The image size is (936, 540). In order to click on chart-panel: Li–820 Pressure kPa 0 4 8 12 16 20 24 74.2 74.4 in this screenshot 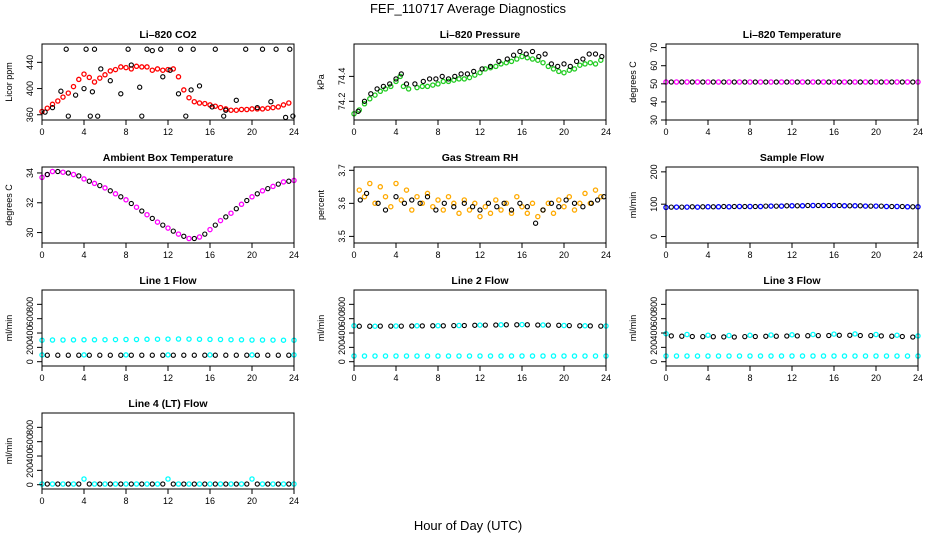, I will do `click(463, 83)`.